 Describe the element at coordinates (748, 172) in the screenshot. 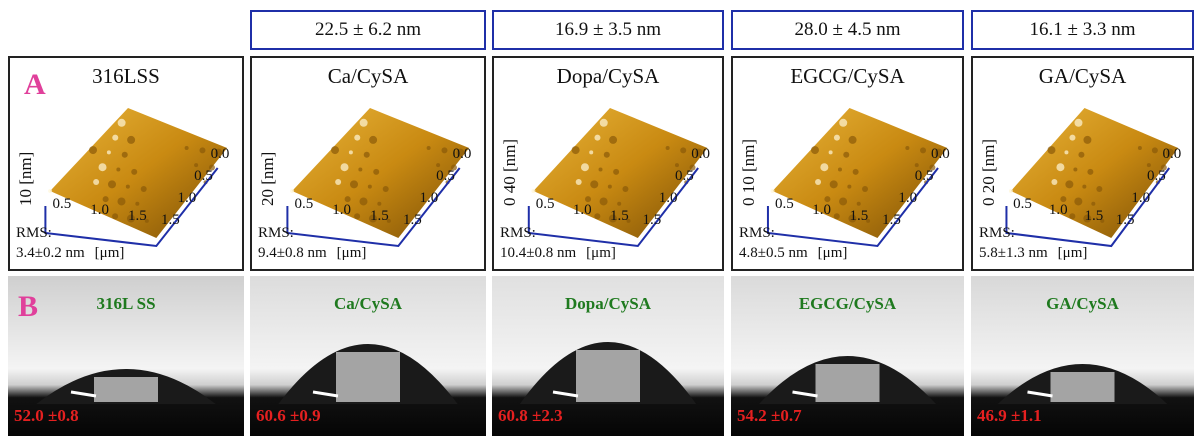

I see `z-axis-label: 0 10 [nm]` at that location.